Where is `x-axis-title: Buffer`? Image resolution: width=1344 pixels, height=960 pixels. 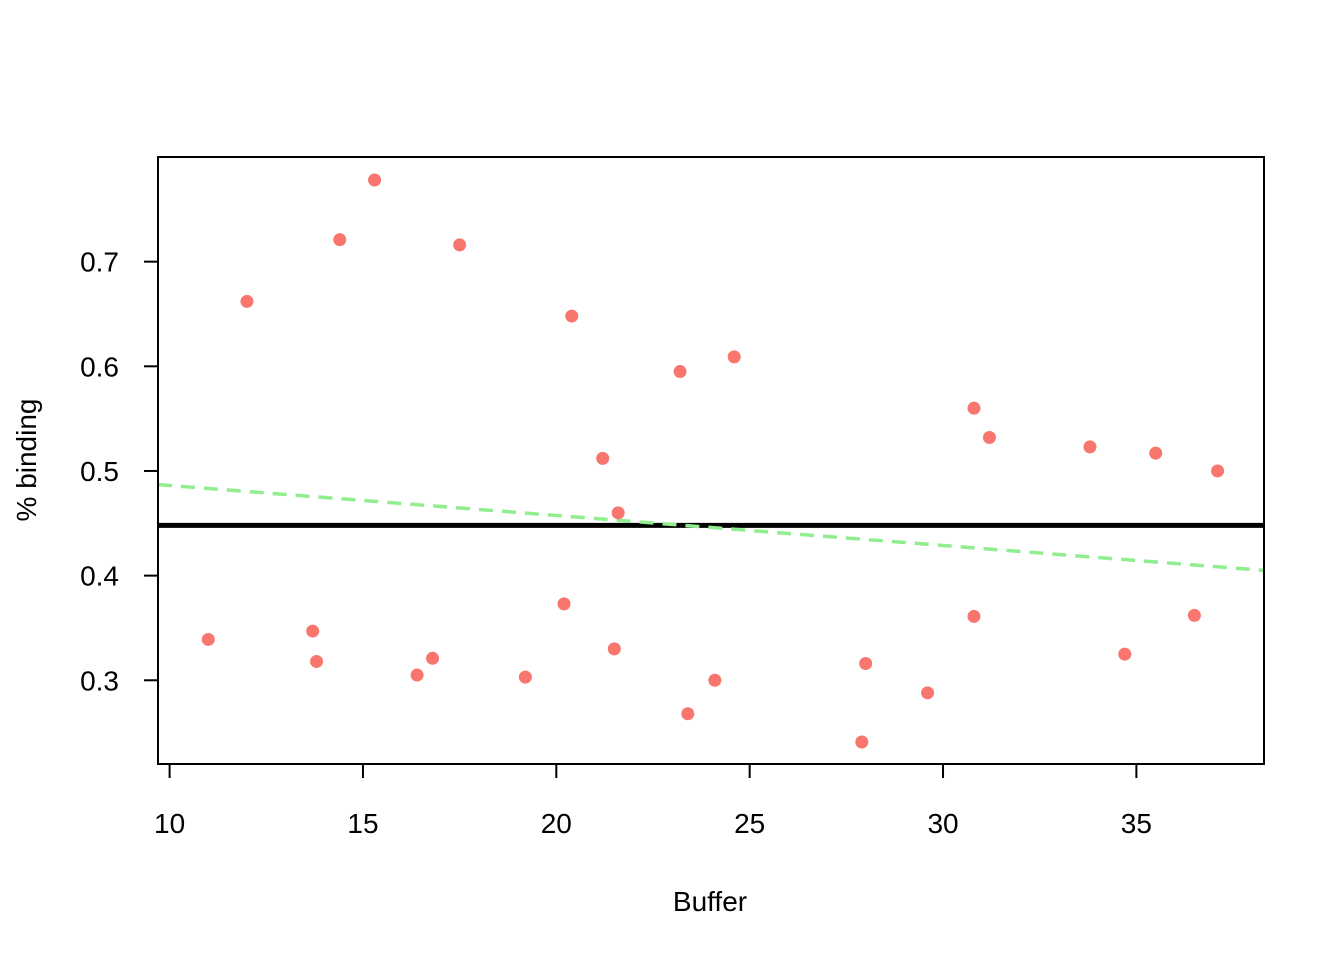
x-axis-title: Buffer is located at coordinates (710, 901).